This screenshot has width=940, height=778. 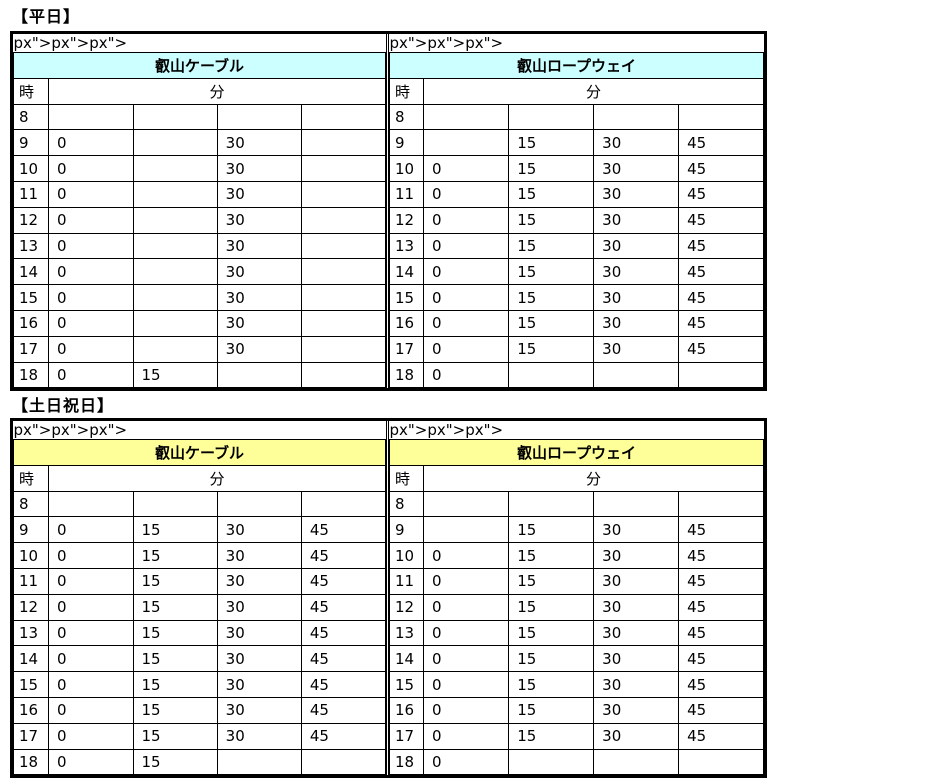 I want to click on section-title: 【土日祝日】, so click(x=63, y=405).